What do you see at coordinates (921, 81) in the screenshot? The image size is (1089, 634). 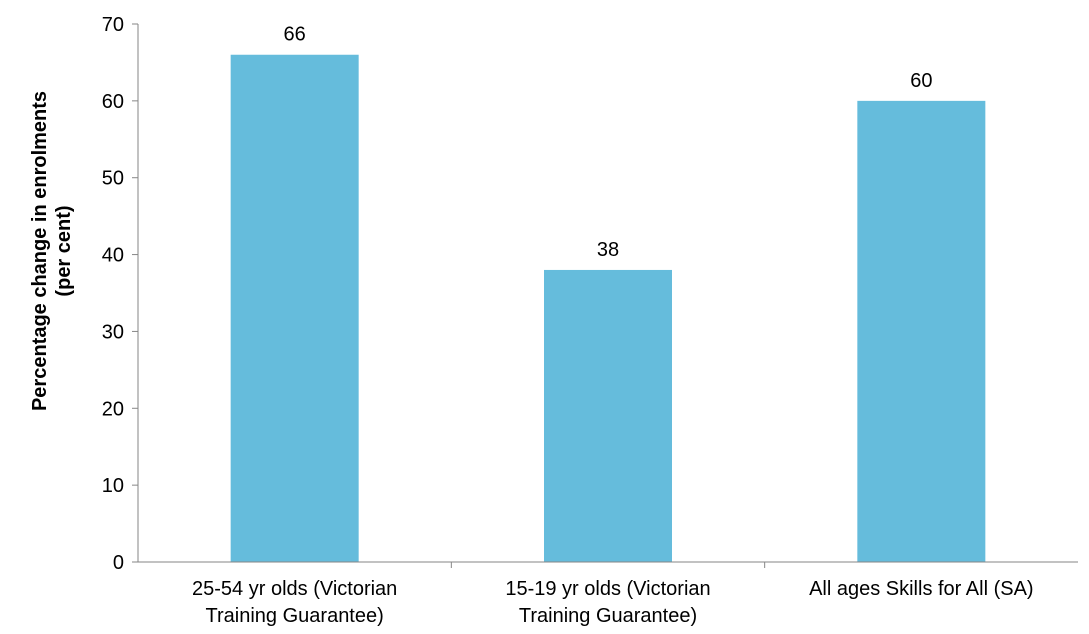 I see `data-label: 60` at bounding box center [921, 81].